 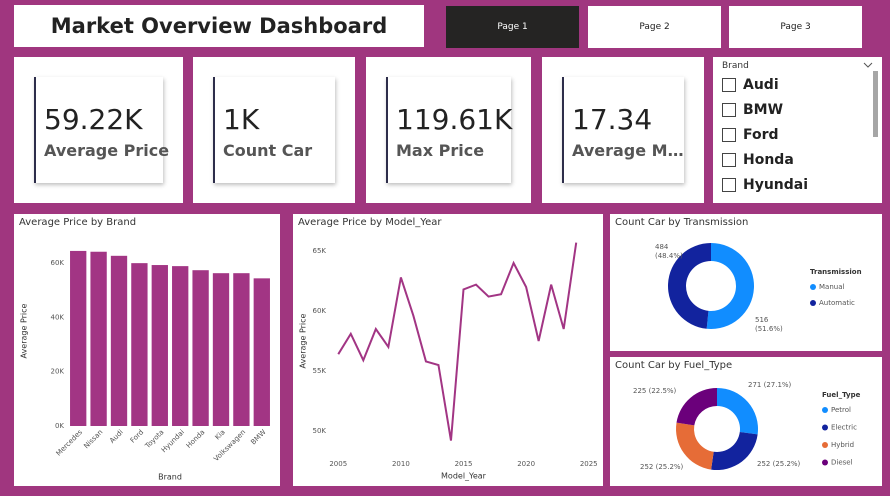 I want to click on chart: Manual Automatic Transmission, so click(x=765, y=286).